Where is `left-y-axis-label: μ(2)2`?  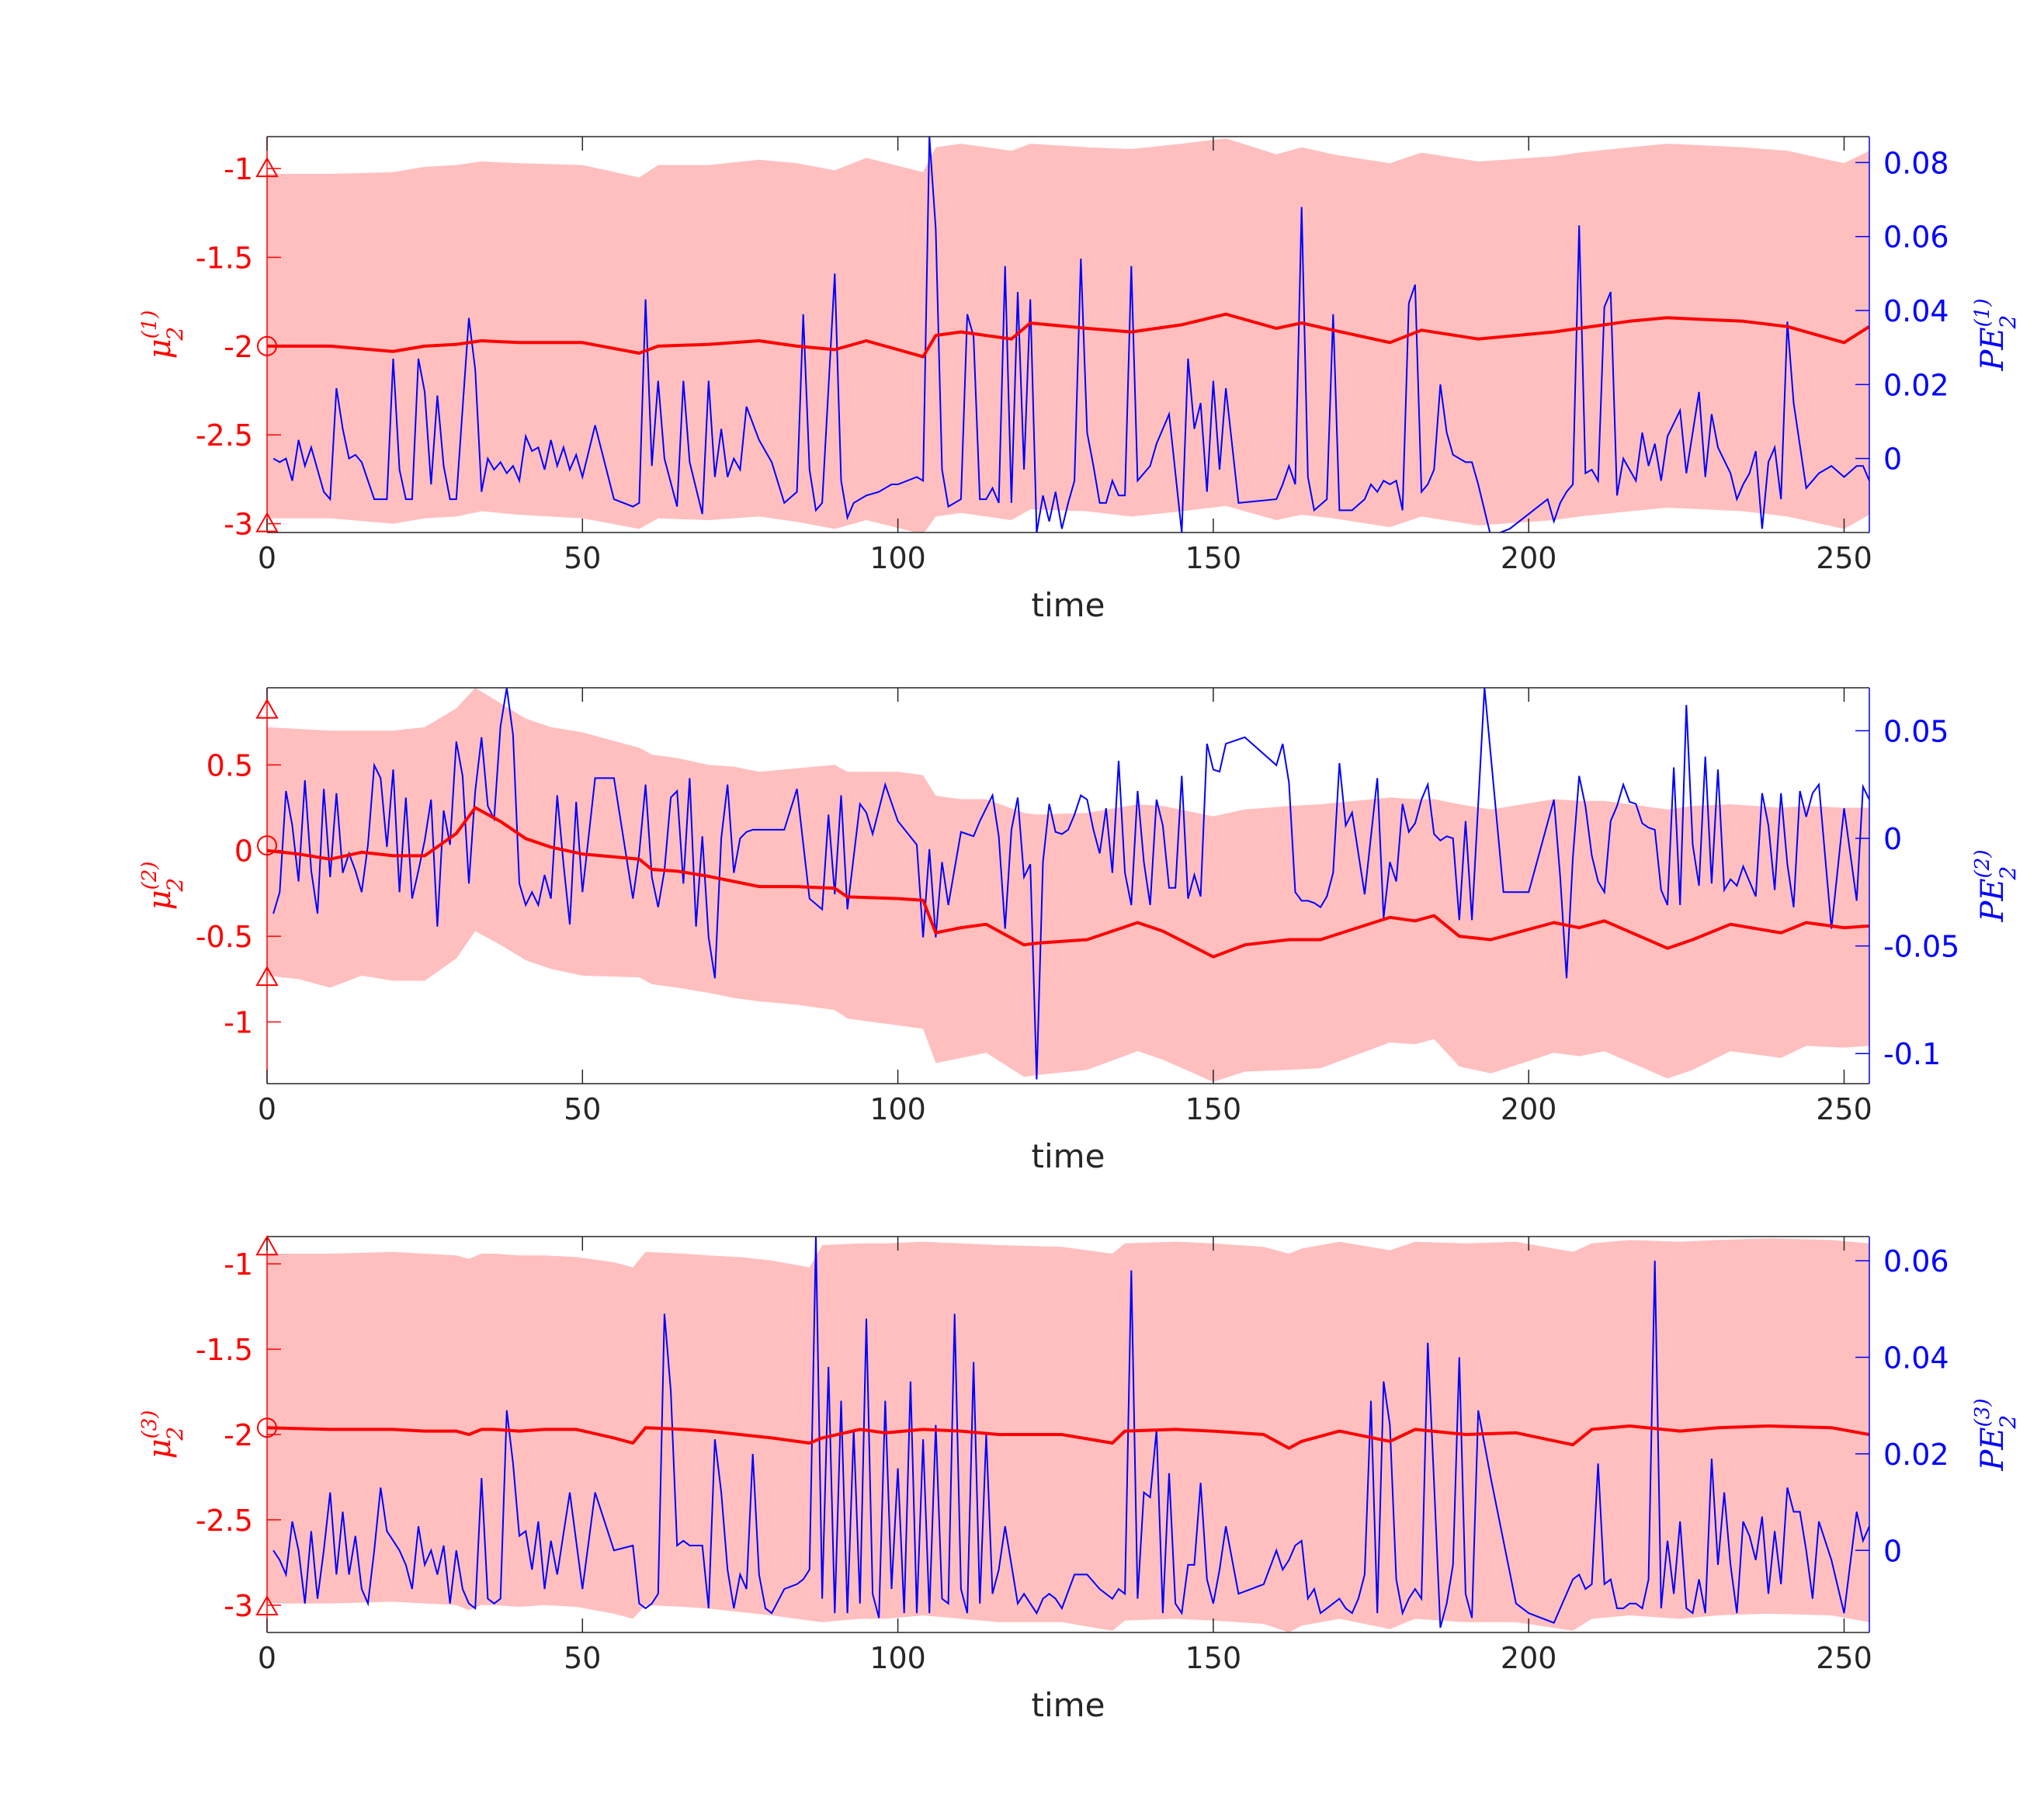
left-y-axis-label: μ(2)2 is located at coordinates (163, 886).